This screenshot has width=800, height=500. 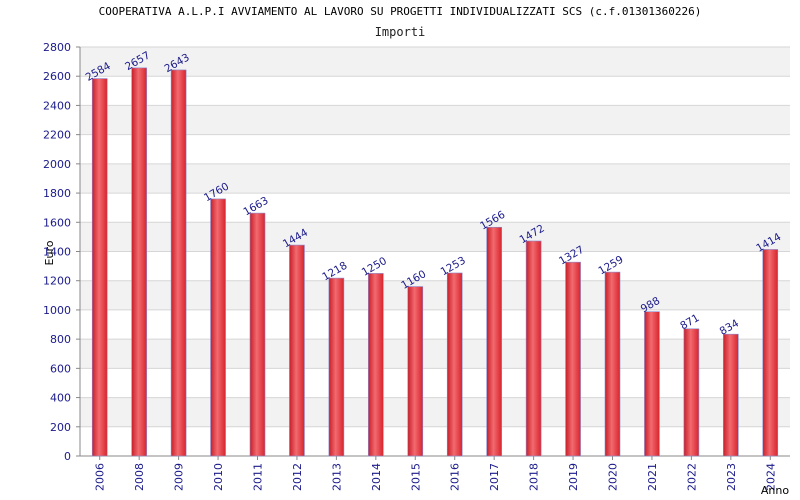 I want to click on y-tick-label: 2600, so click(x=57, y=76).